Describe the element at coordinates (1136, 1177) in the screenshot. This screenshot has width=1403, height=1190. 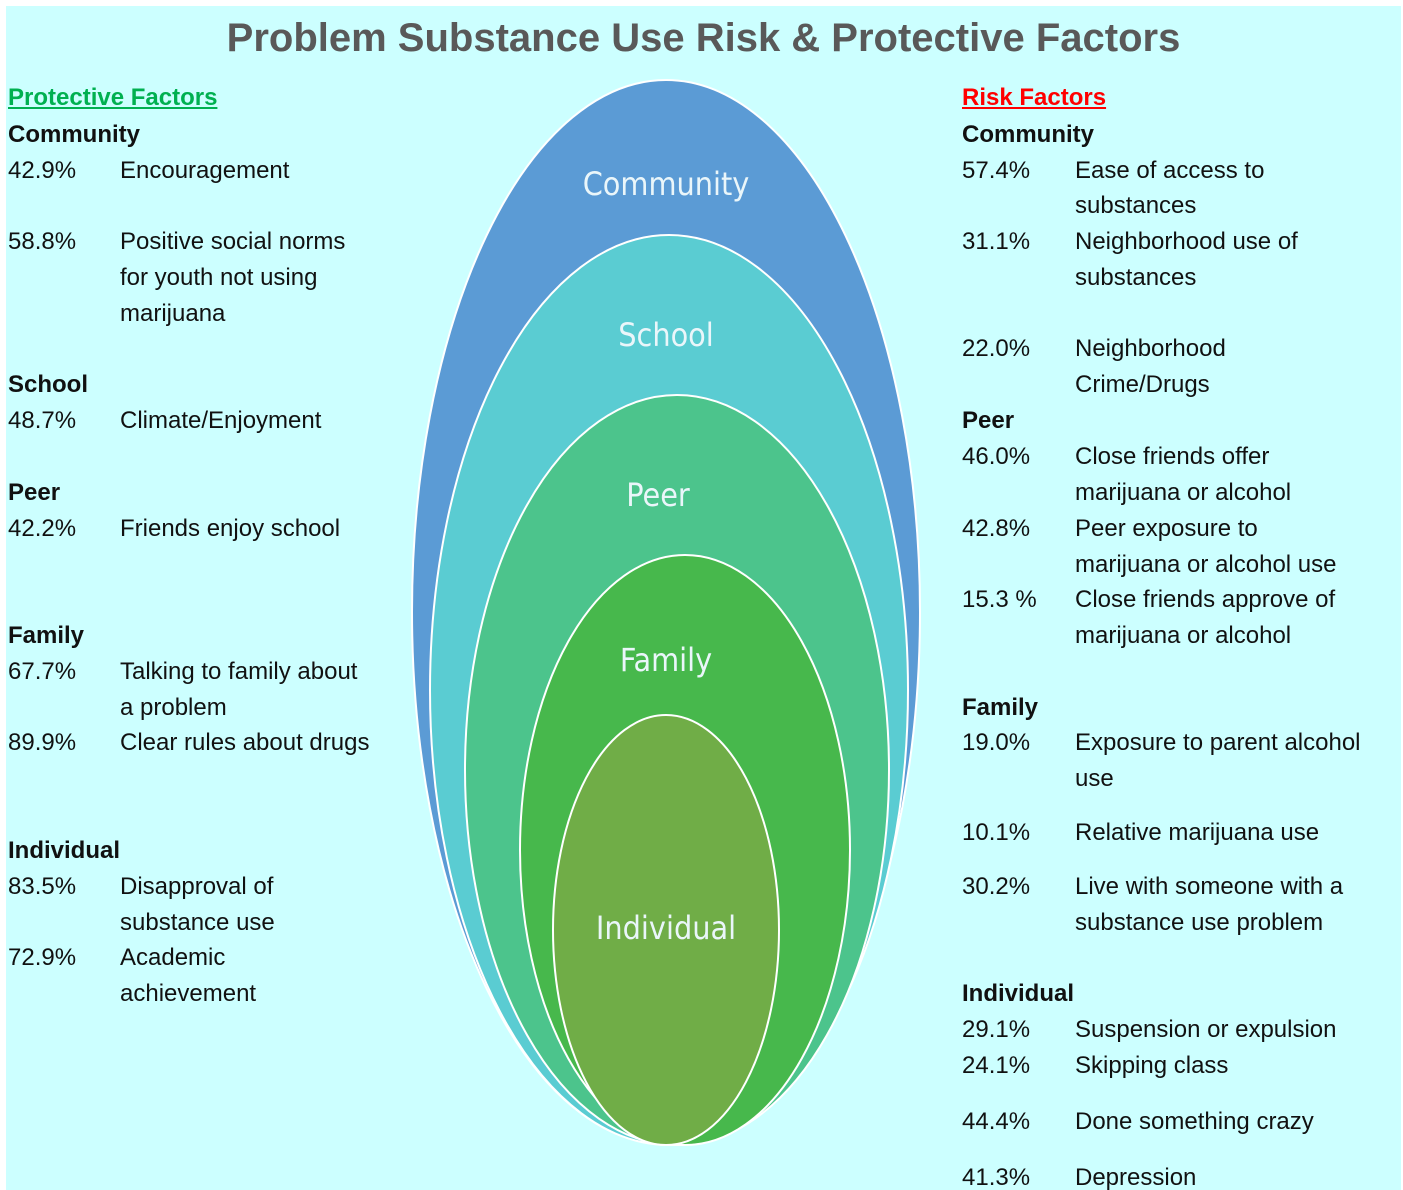
I see `factor-text: Depression` at that location.